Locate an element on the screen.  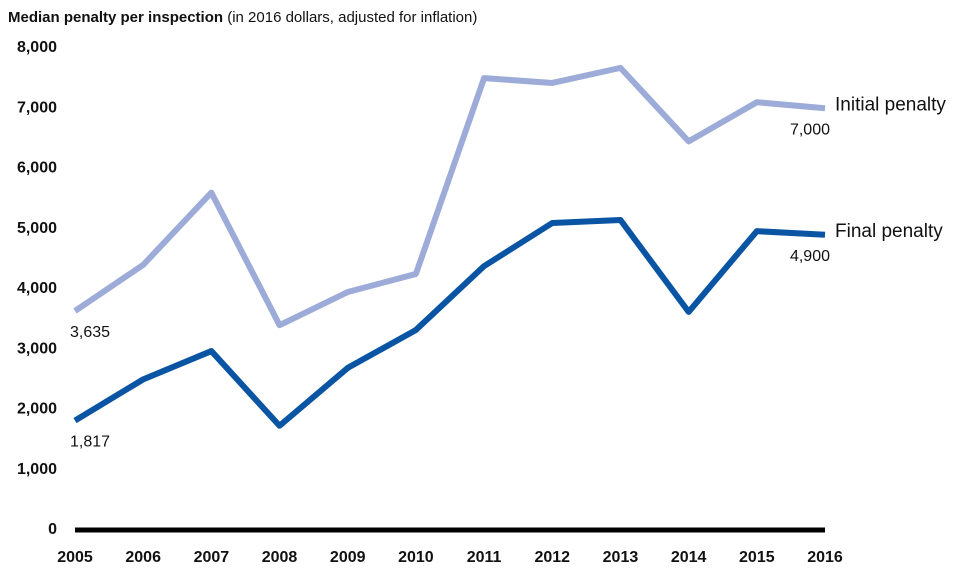
y-tick-label: 7,000 is located at coordinates (37, 107).